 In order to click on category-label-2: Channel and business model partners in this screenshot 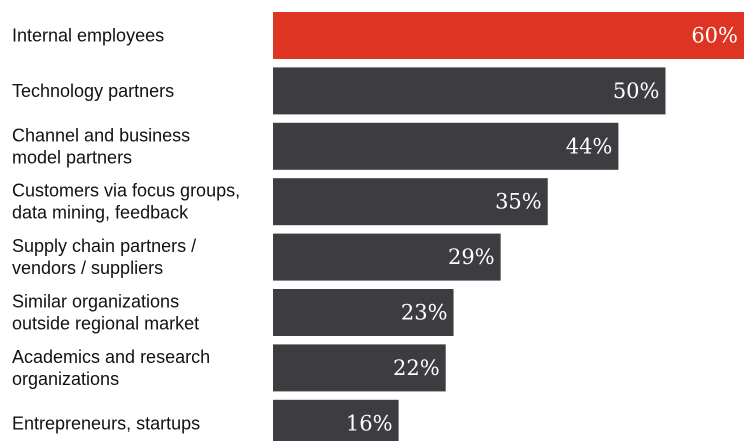, I will do `click(101, 146)`.